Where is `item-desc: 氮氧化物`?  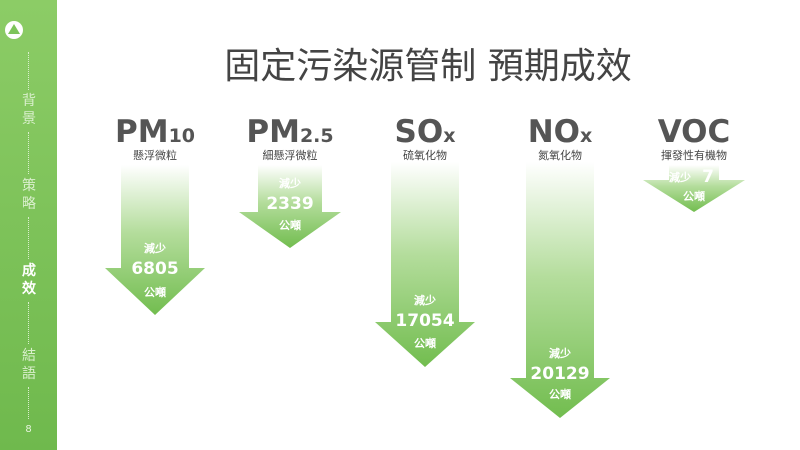 item-desc: 氮氧化物 is located at coordinates (560, 155).